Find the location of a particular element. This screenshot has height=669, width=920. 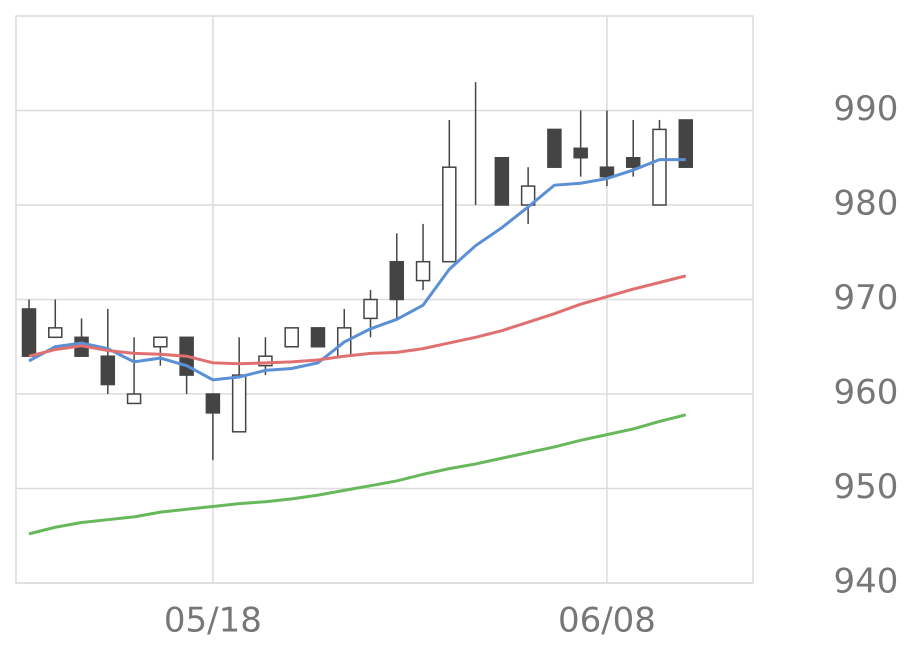

y-tick-label: 970 is located at coordinates (866, 298).